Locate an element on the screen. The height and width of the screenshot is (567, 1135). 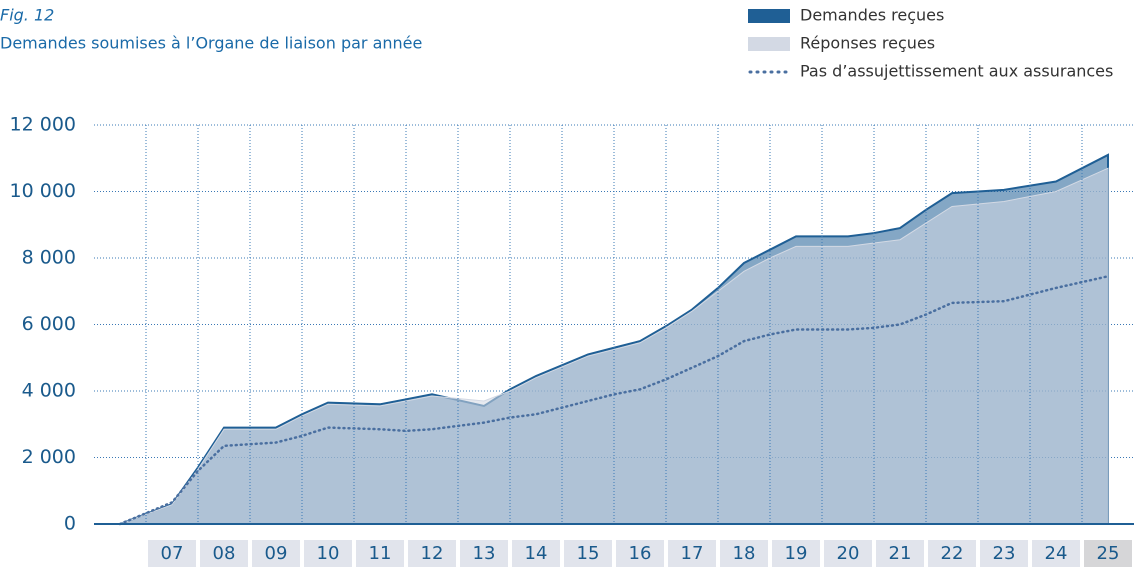
x-tick-label: 20 is located at coordinates (848, 553).